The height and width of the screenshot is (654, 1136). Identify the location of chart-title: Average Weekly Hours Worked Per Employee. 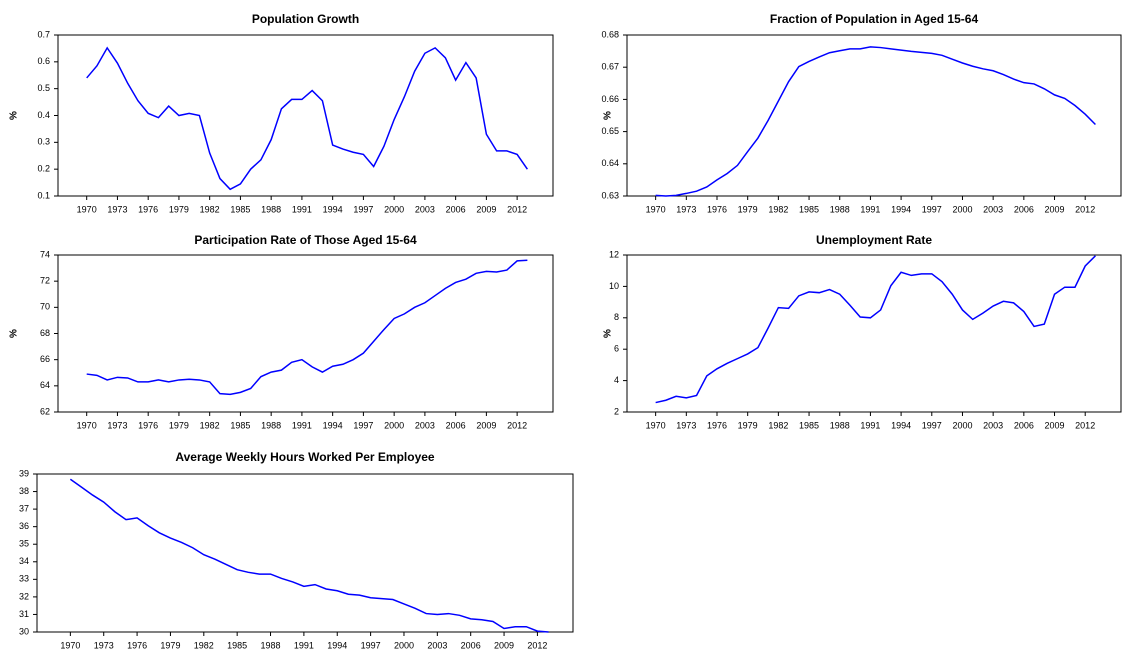
(305, 457).